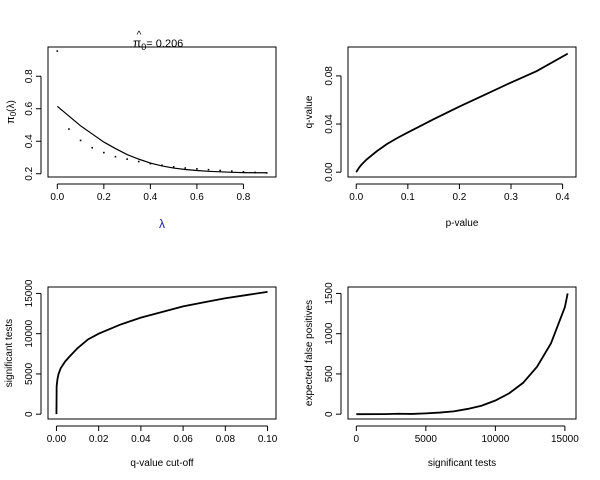 Image resolution: width=600 pixels, height=480 pixels. Describe the element at coordinates (329, 373) in the screenshot. I see `y-tick-label: 500` at that location.